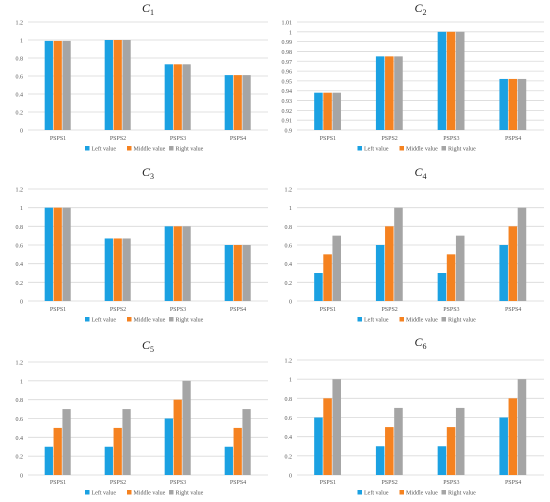  Describe the element at coordinates (420, 173) in the screenshot. I see `chart-title: C4` at that location.